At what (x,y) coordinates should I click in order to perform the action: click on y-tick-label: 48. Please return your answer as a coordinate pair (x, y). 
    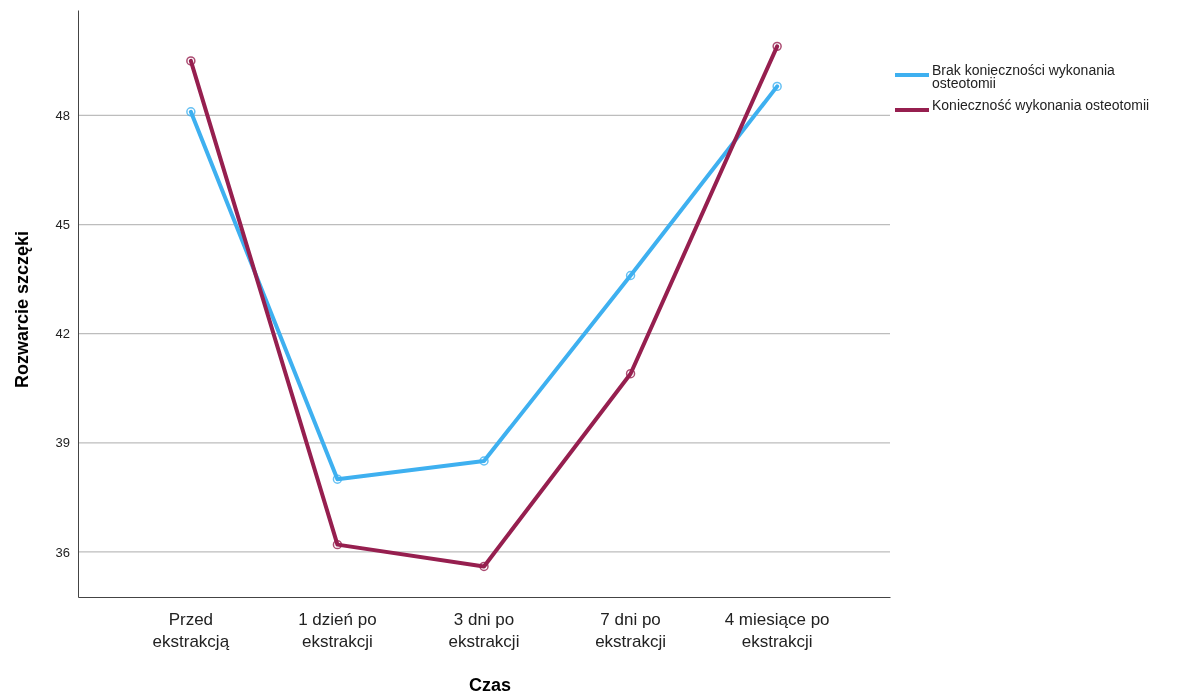
    Looking at the image, I should click on (62, 116).